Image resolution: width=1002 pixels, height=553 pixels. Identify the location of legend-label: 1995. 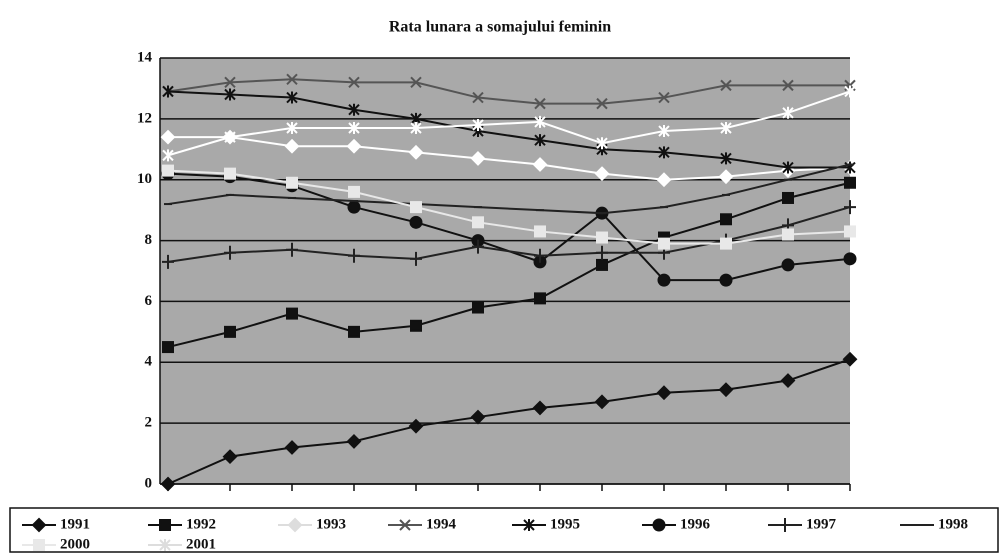
(565, 524).